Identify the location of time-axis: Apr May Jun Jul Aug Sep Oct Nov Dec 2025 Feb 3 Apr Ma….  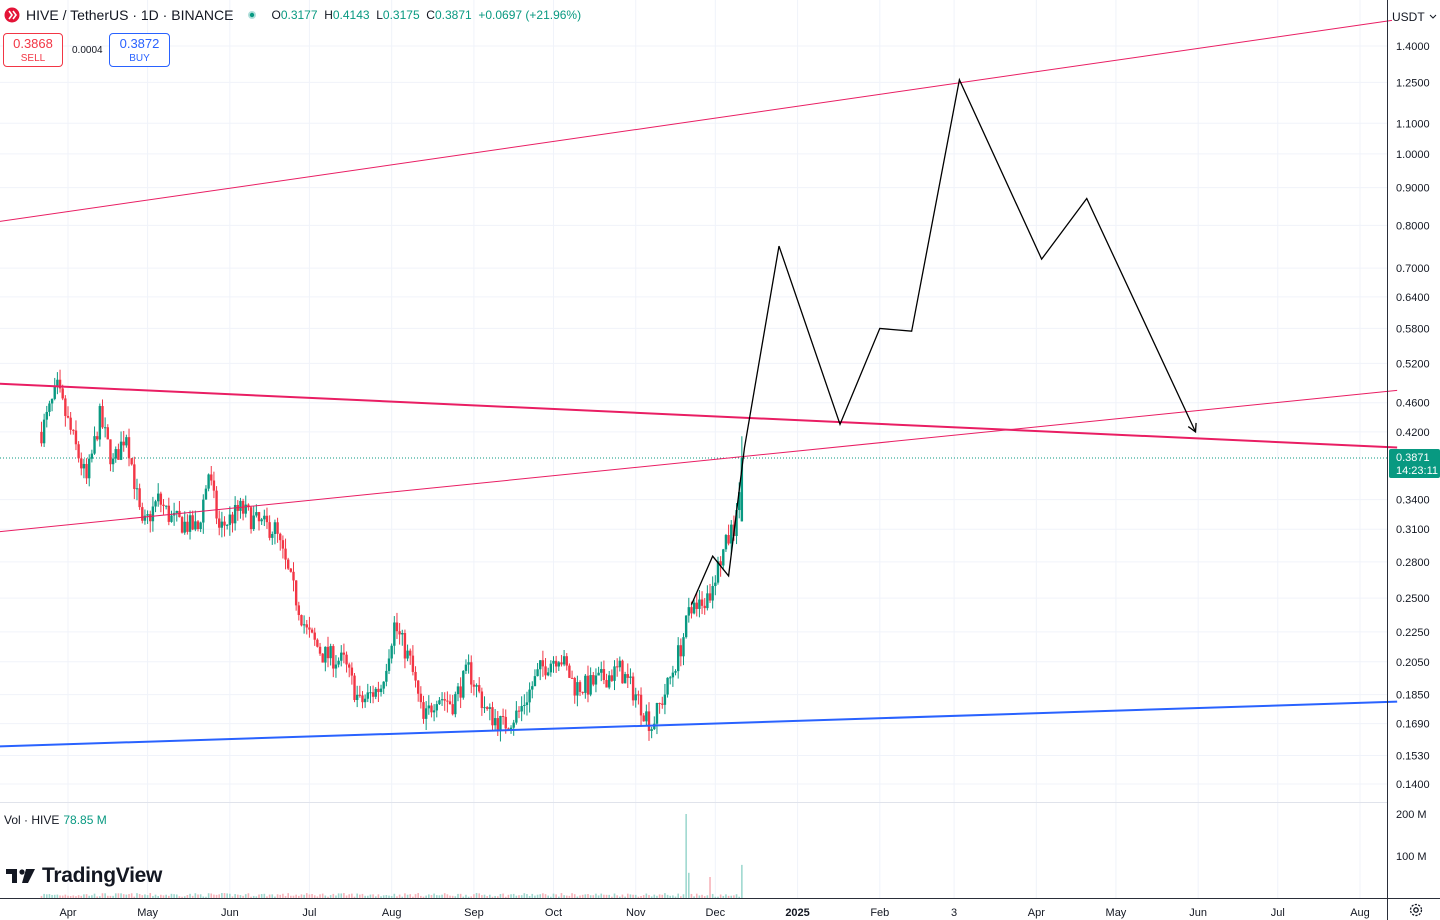
(720, 909).